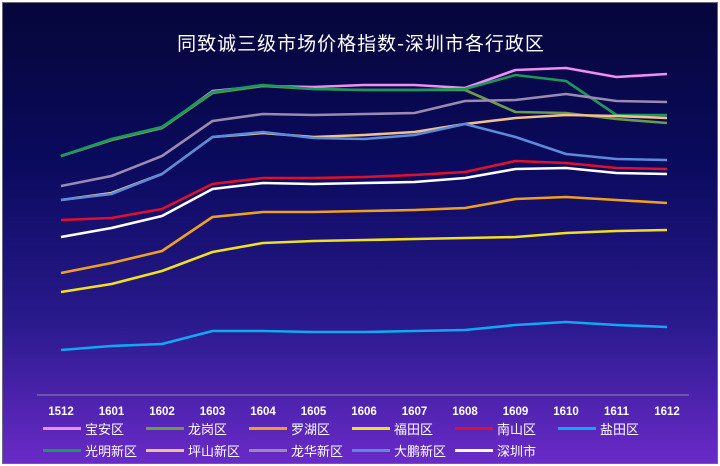  I want to click on legend-item: 盐田区, so click(609, 428).